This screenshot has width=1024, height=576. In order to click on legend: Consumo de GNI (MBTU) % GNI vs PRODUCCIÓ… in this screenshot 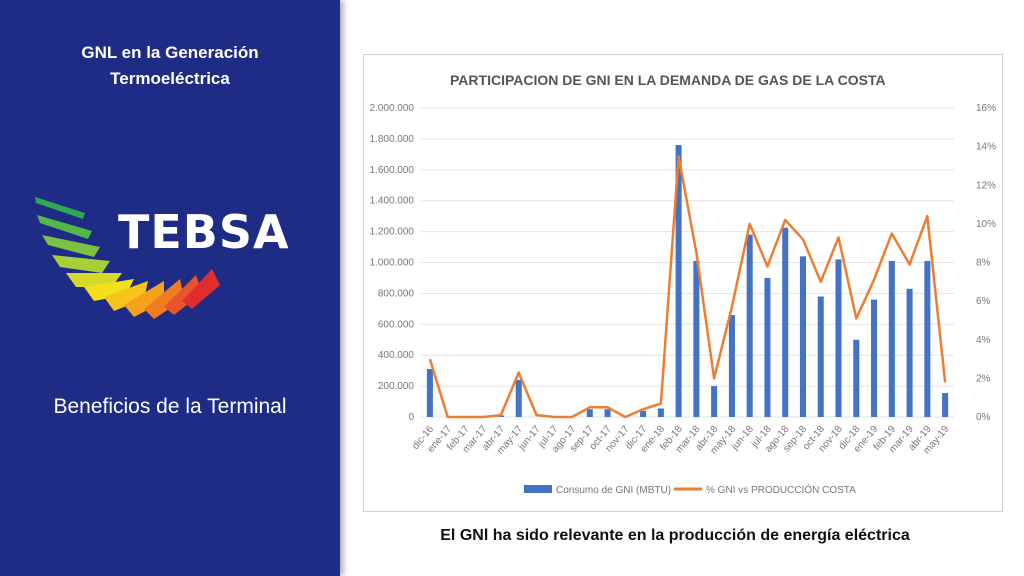, I will do `click(690, 489)`.